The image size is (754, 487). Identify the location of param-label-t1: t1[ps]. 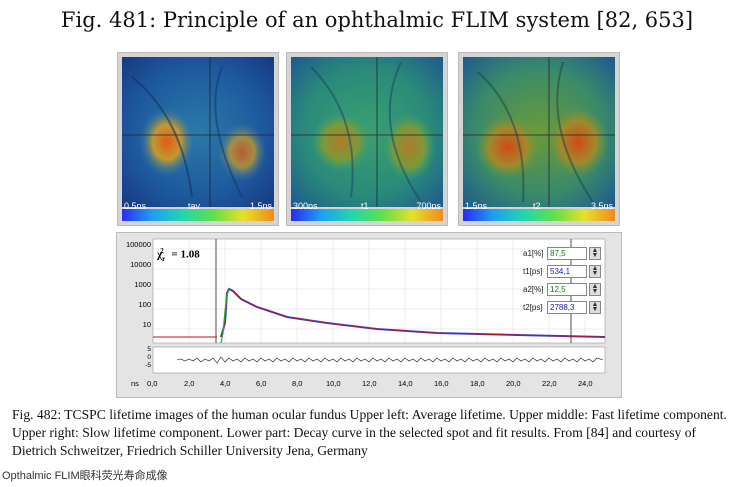
(533, 271).